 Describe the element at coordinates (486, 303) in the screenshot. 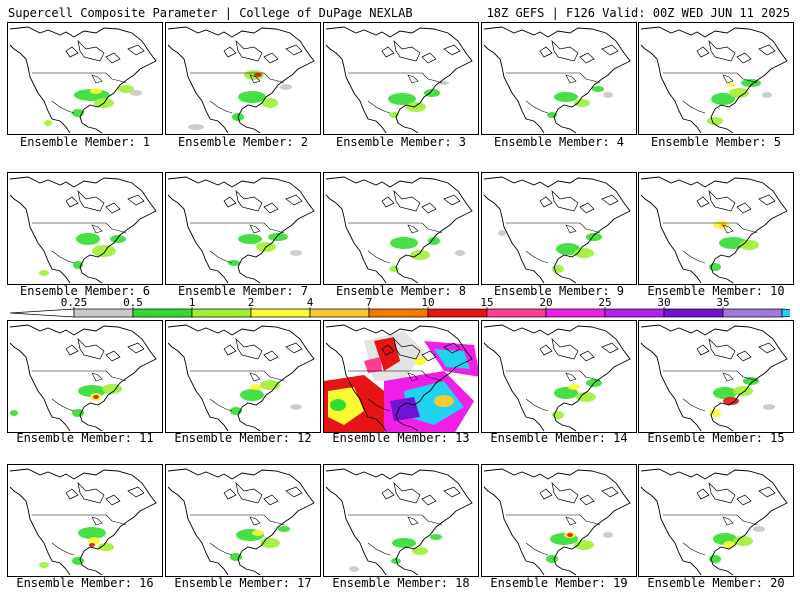

I see `colorbar-tick-label: 15` at that location.